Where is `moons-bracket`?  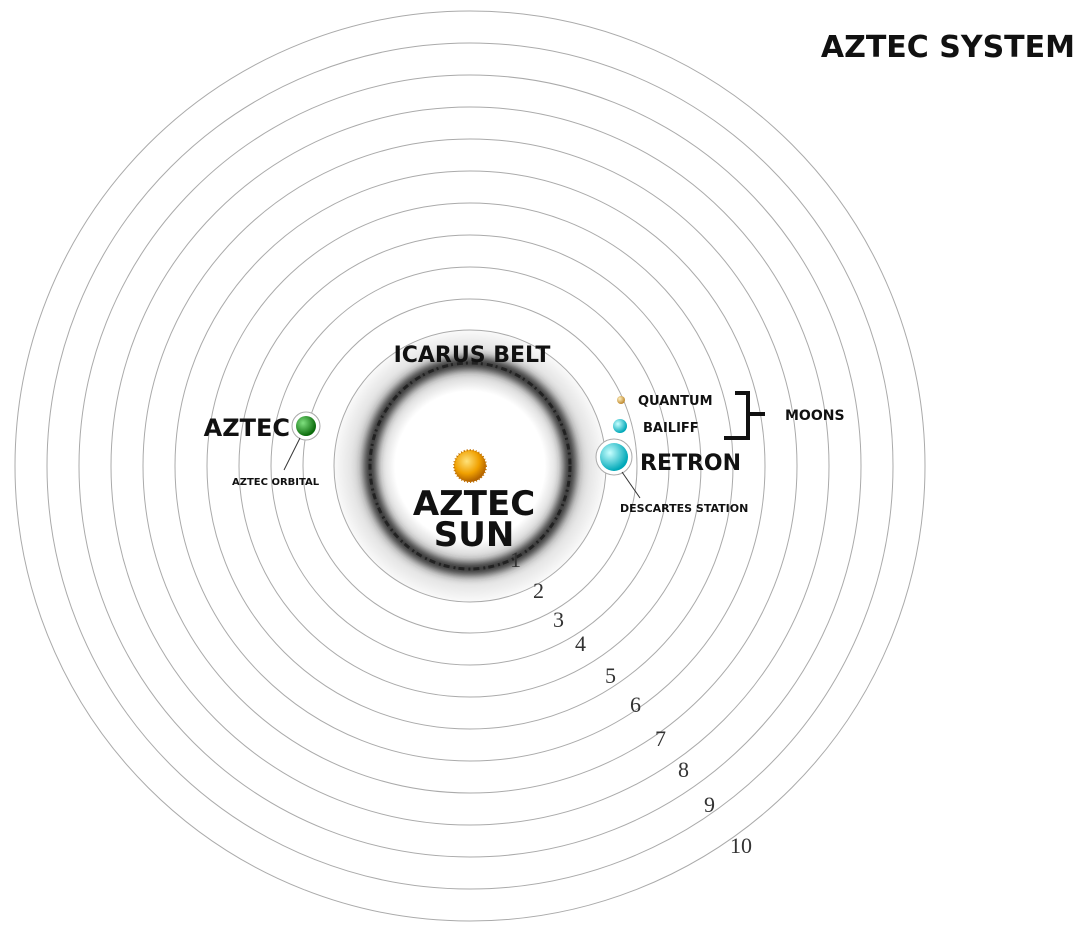 moons-bracket is located at coordinates (744, 415).